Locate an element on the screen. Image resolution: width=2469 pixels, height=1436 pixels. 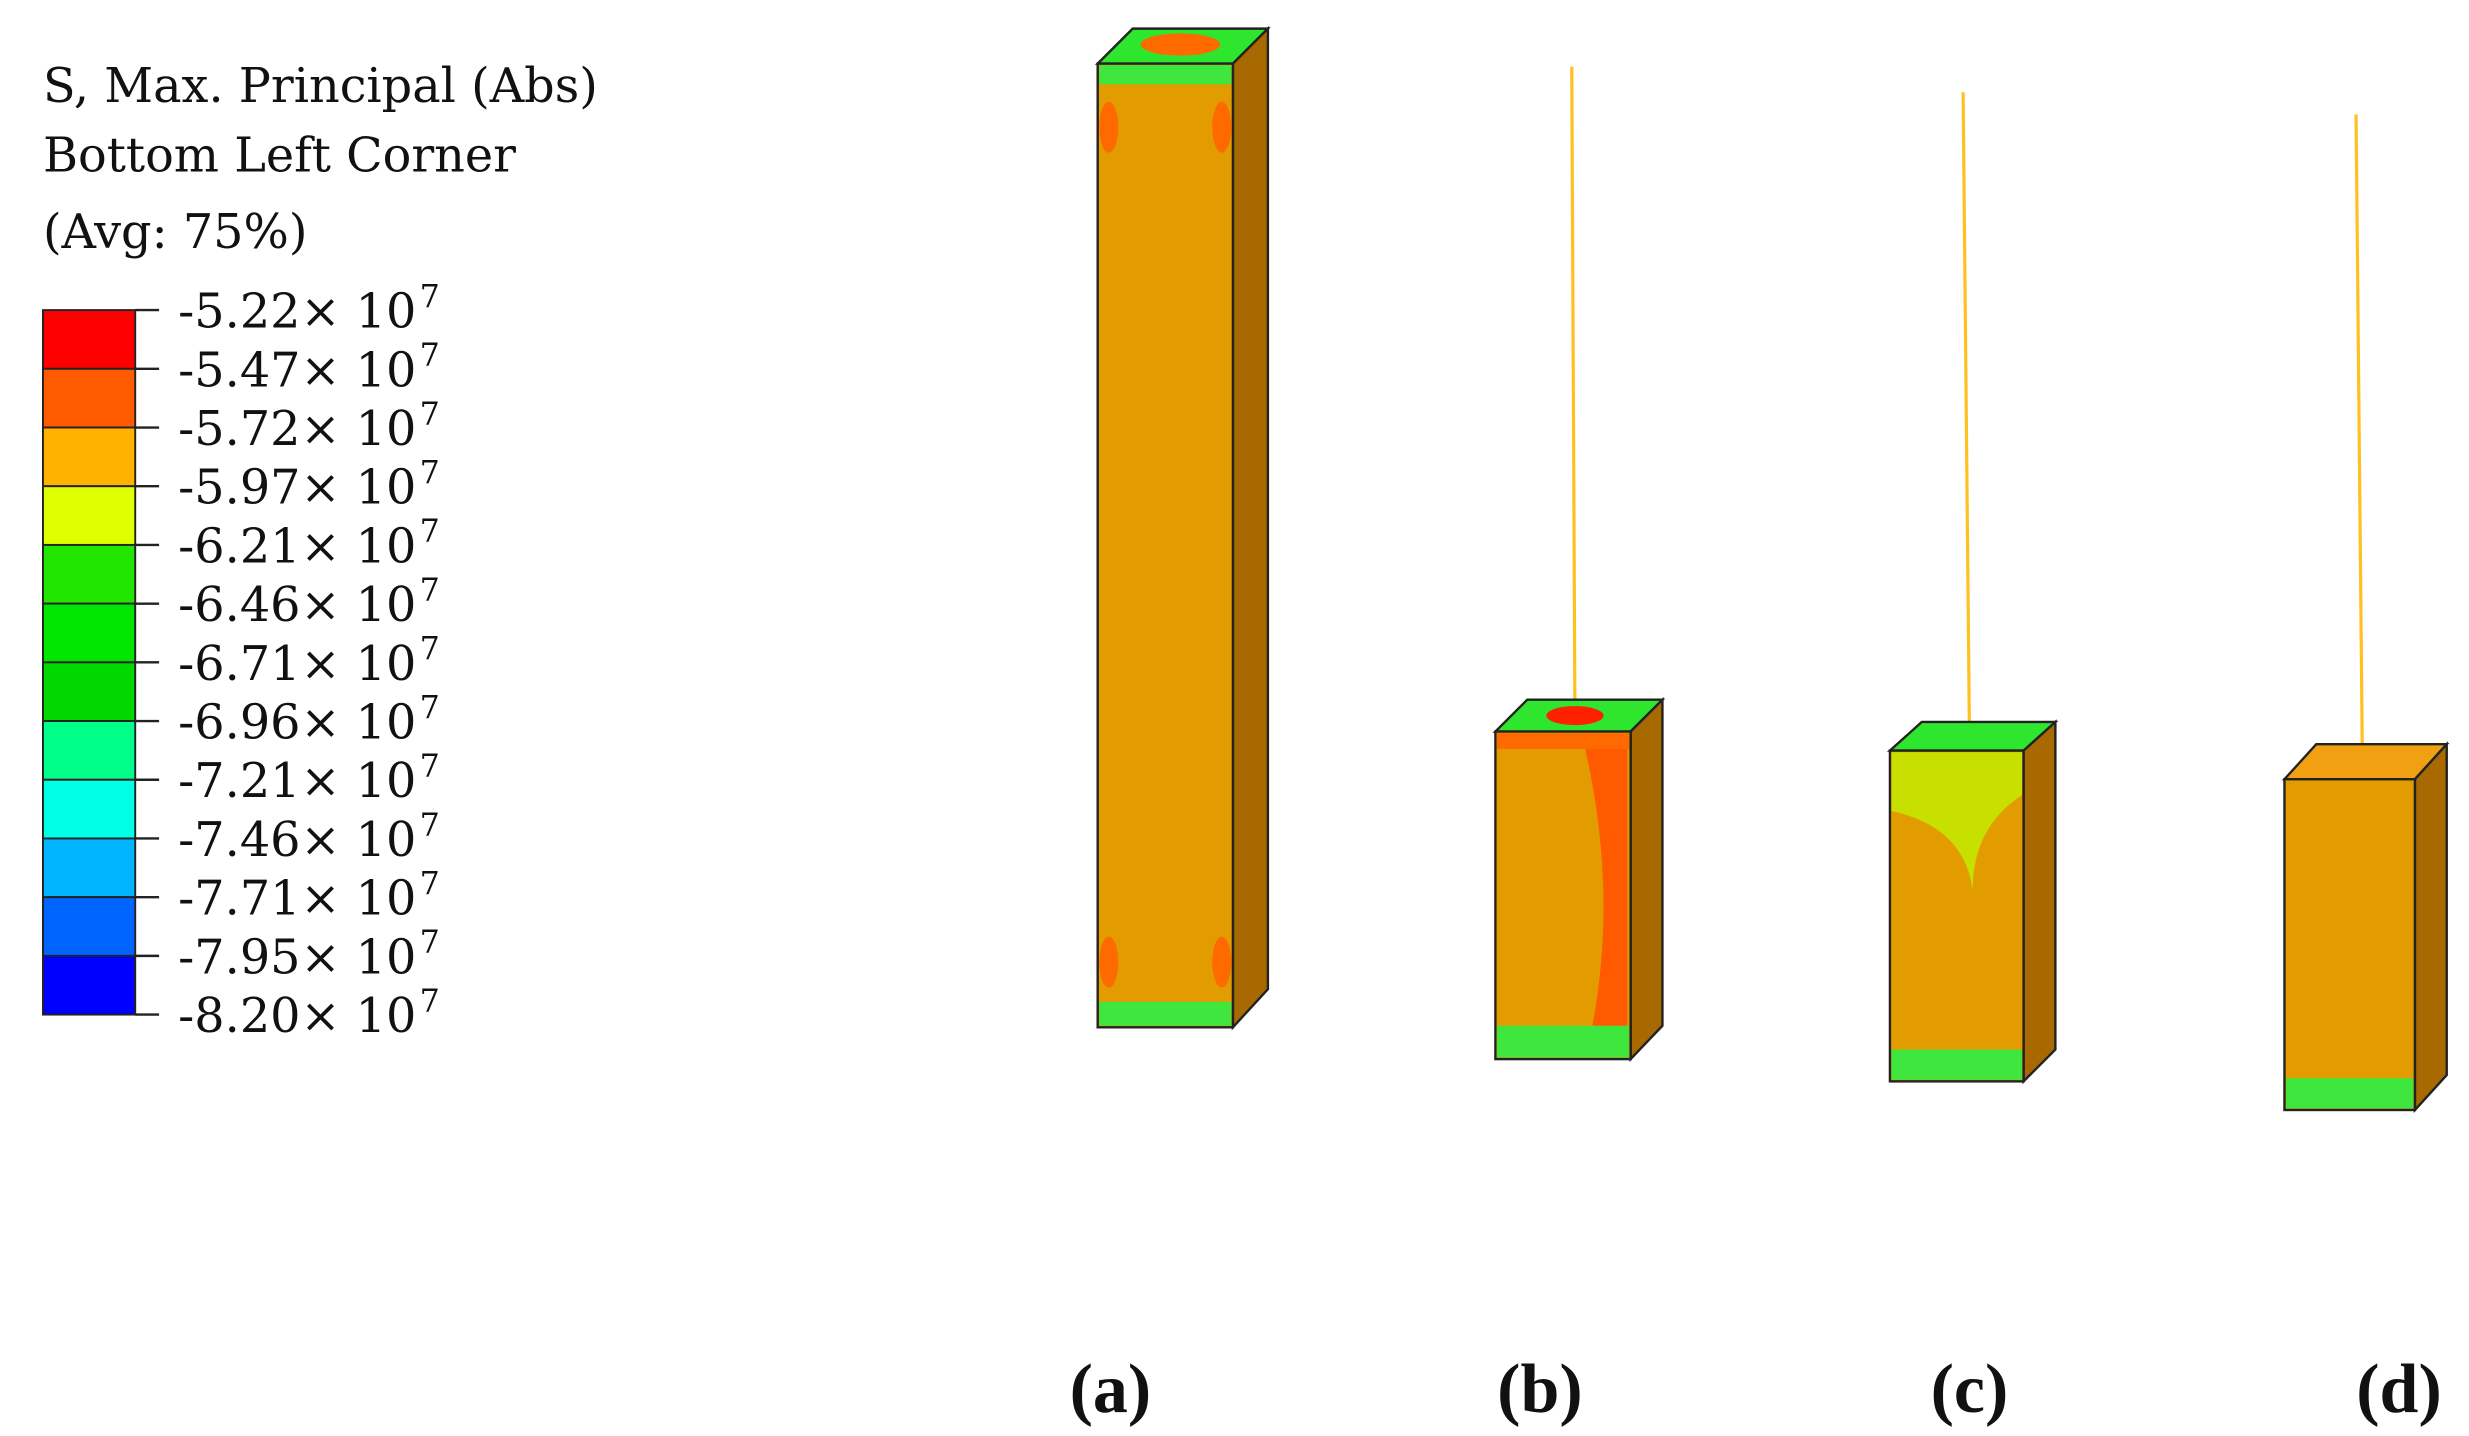
column-d is located at coordinates (2365, 614).